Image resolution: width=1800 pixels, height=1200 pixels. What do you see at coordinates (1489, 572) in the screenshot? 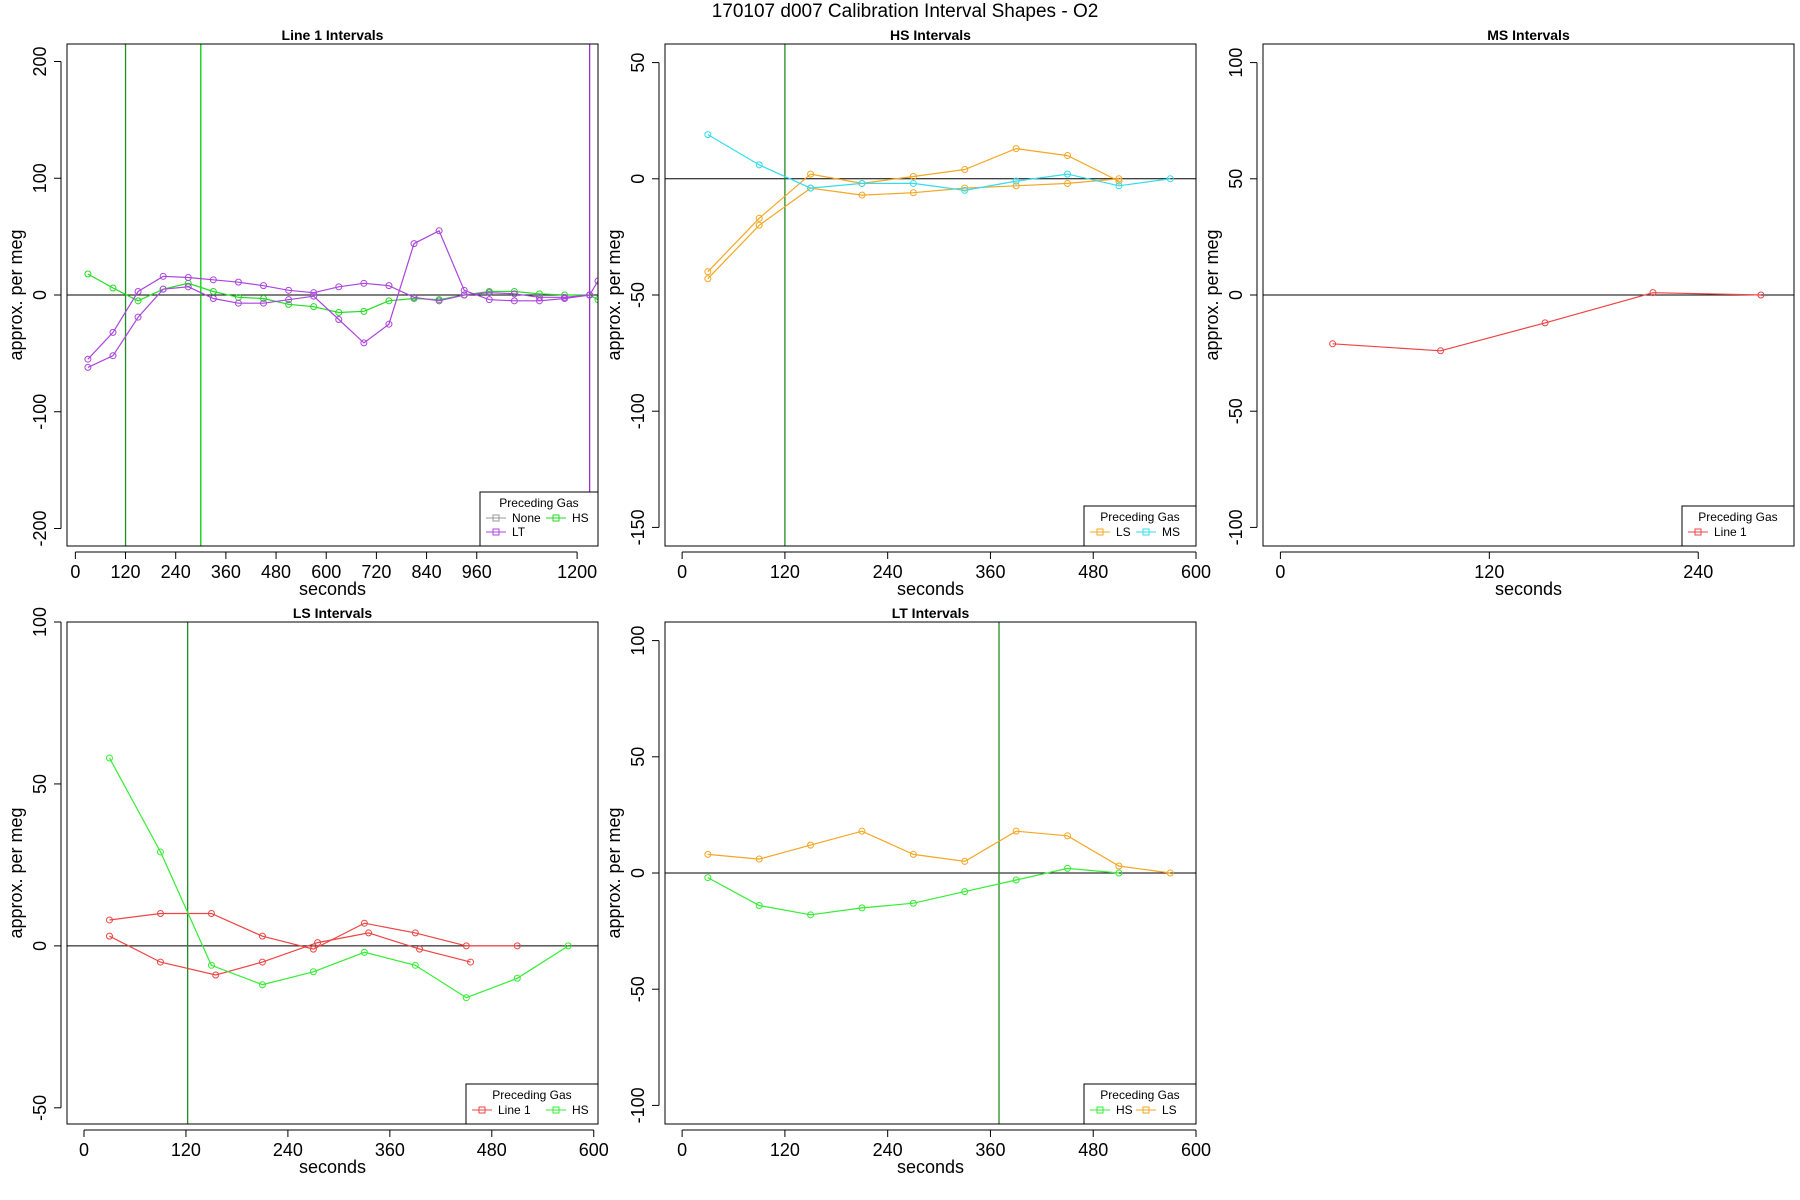
I see `x-tick-label: 120` at bounding box center [1489, 572].